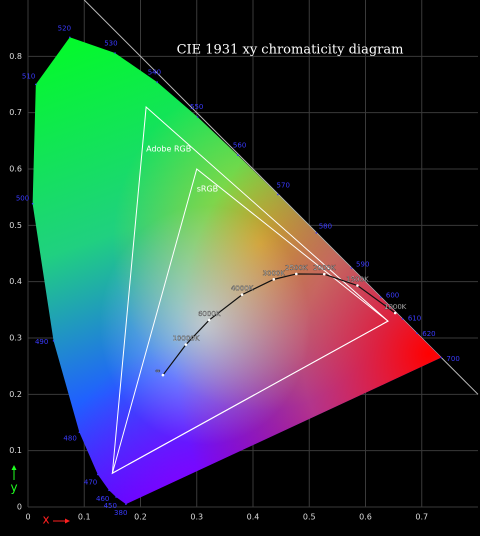  Describe the element at coordinates (362, 264) in the screenshot. I see `wavelength-label: 590` at that location.